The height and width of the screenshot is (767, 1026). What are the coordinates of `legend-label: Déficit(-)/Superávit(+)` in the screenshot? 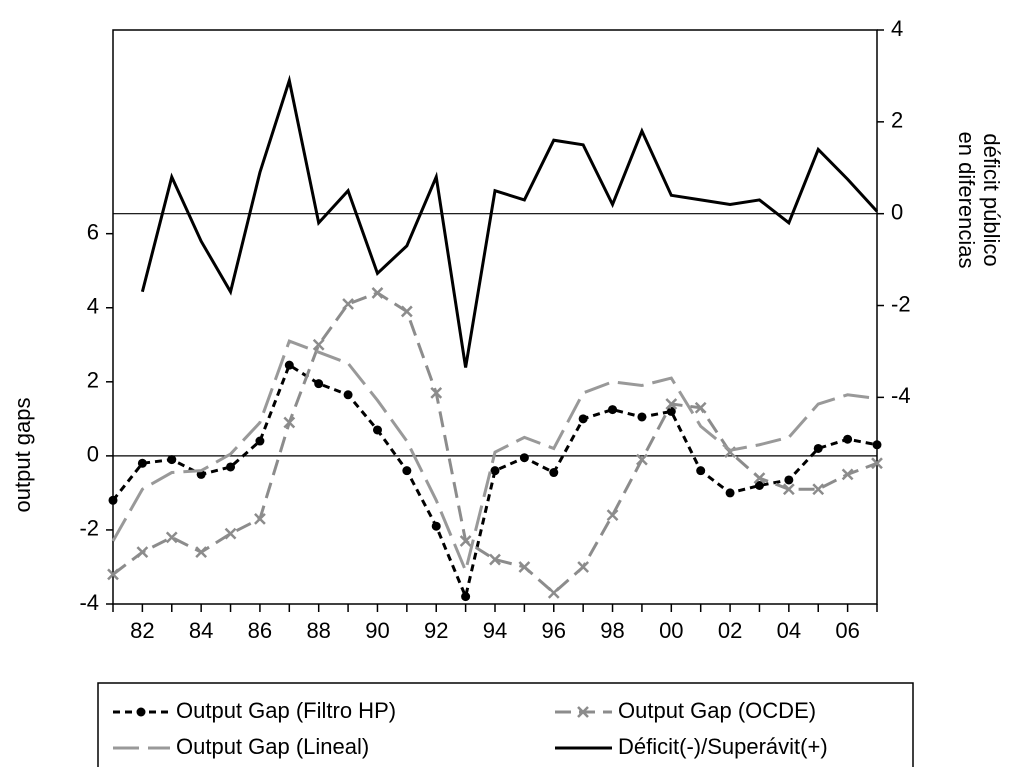 It's located at (723, 746).